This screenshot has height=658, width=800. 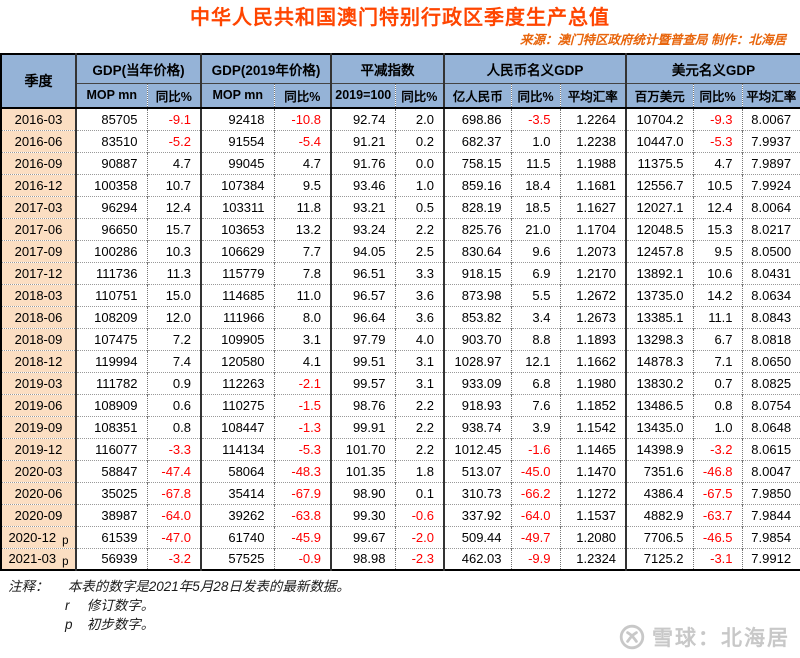 I want to click on data-cell: -46.8, so click(x=717, y=470).